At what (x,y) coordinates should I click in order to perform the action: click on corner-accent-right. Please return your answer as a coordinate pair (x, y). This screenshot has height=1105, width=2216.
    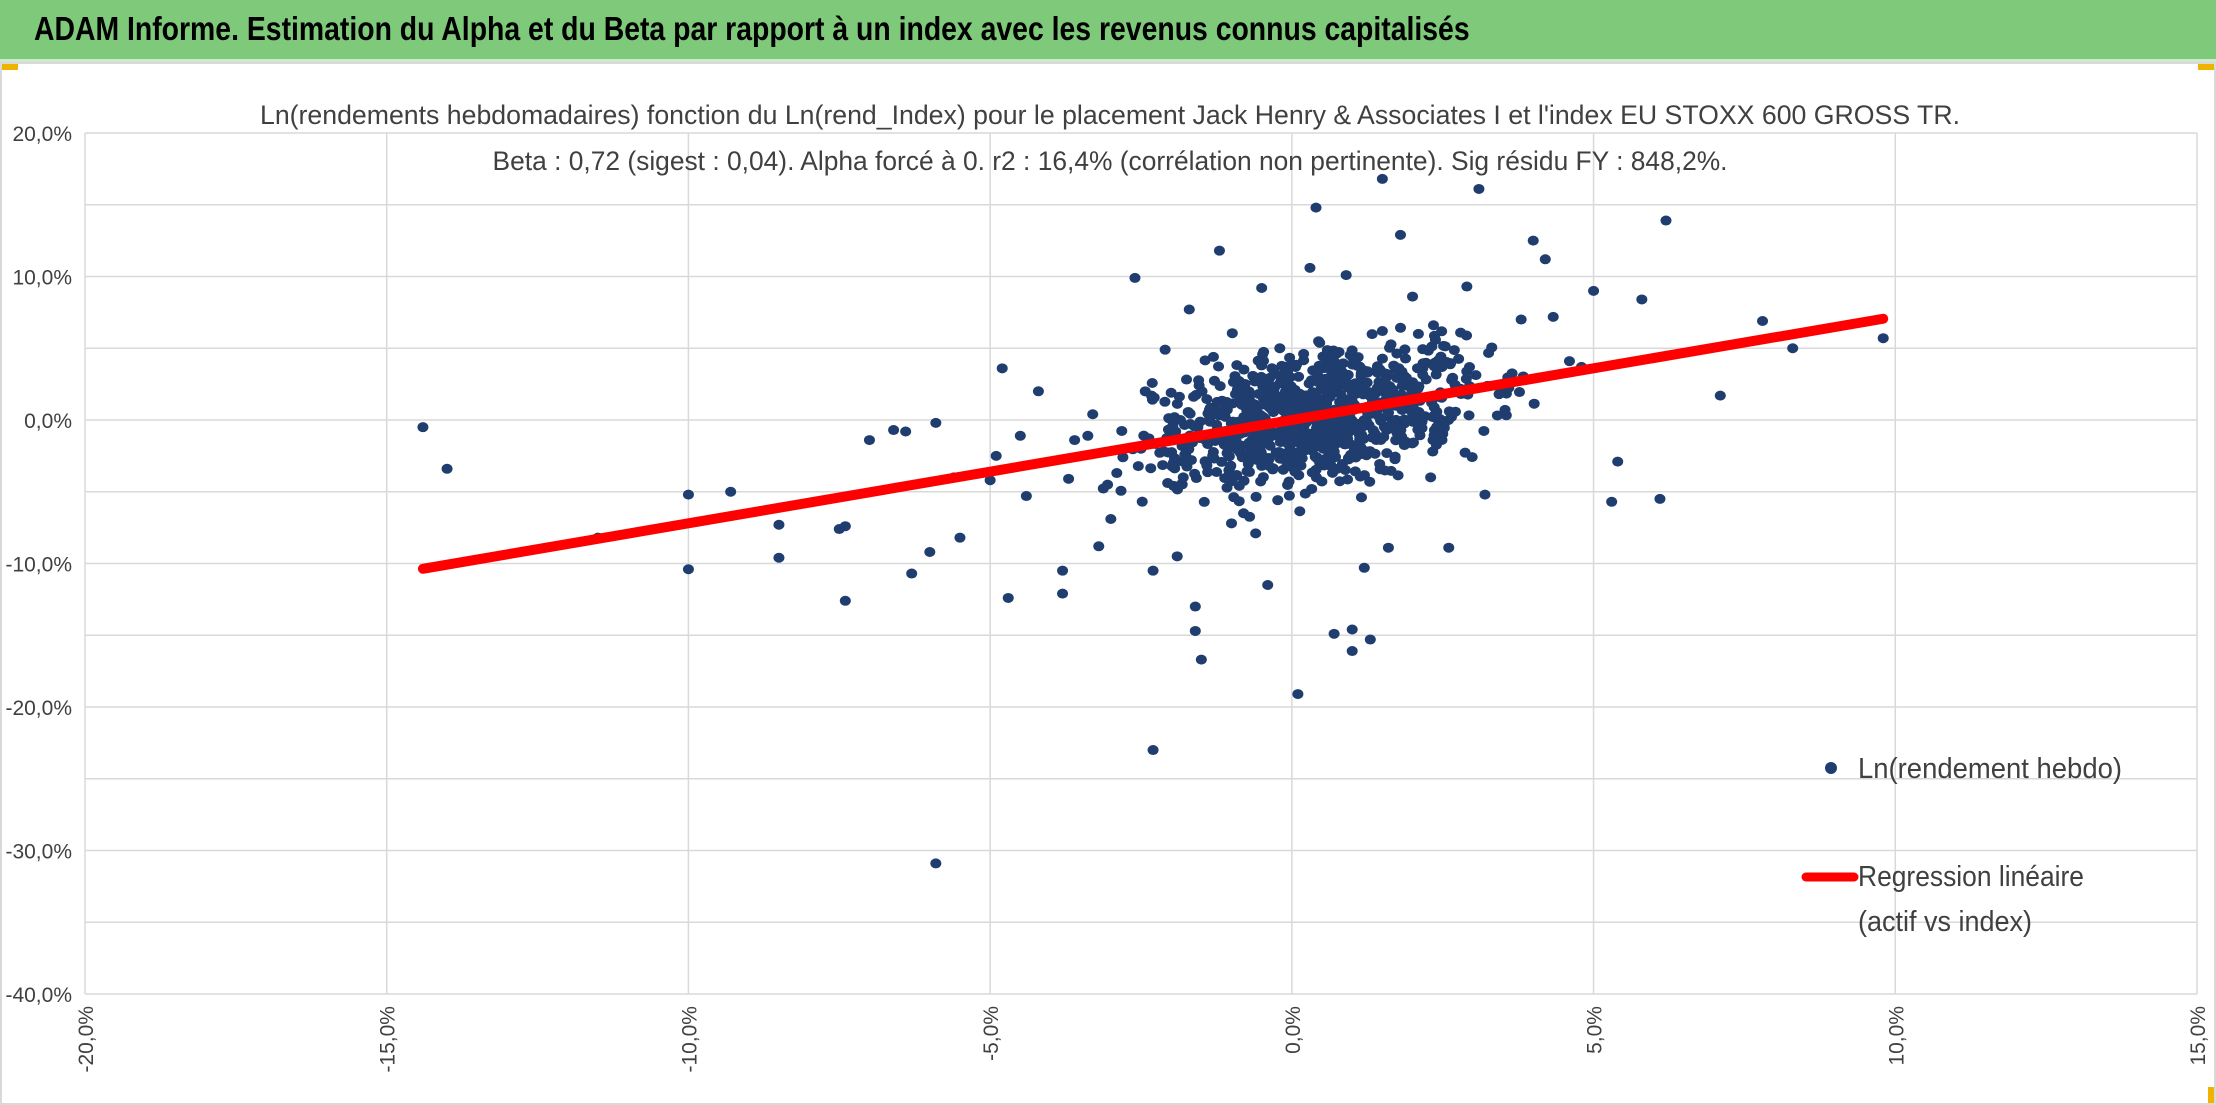
    Looking at the image, I should click on (2207, 66).